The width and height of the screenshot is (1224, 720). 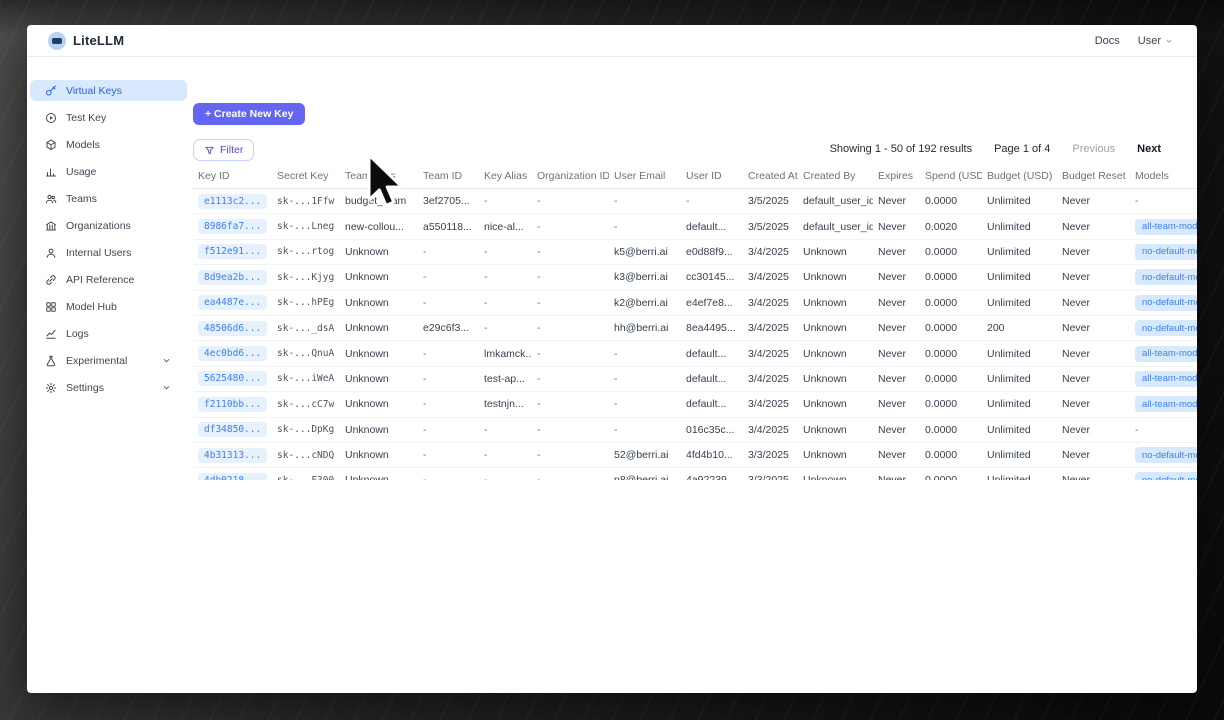 I want to click on cell-secret_key: sk-...Lneg, so click(x=306, y=226).